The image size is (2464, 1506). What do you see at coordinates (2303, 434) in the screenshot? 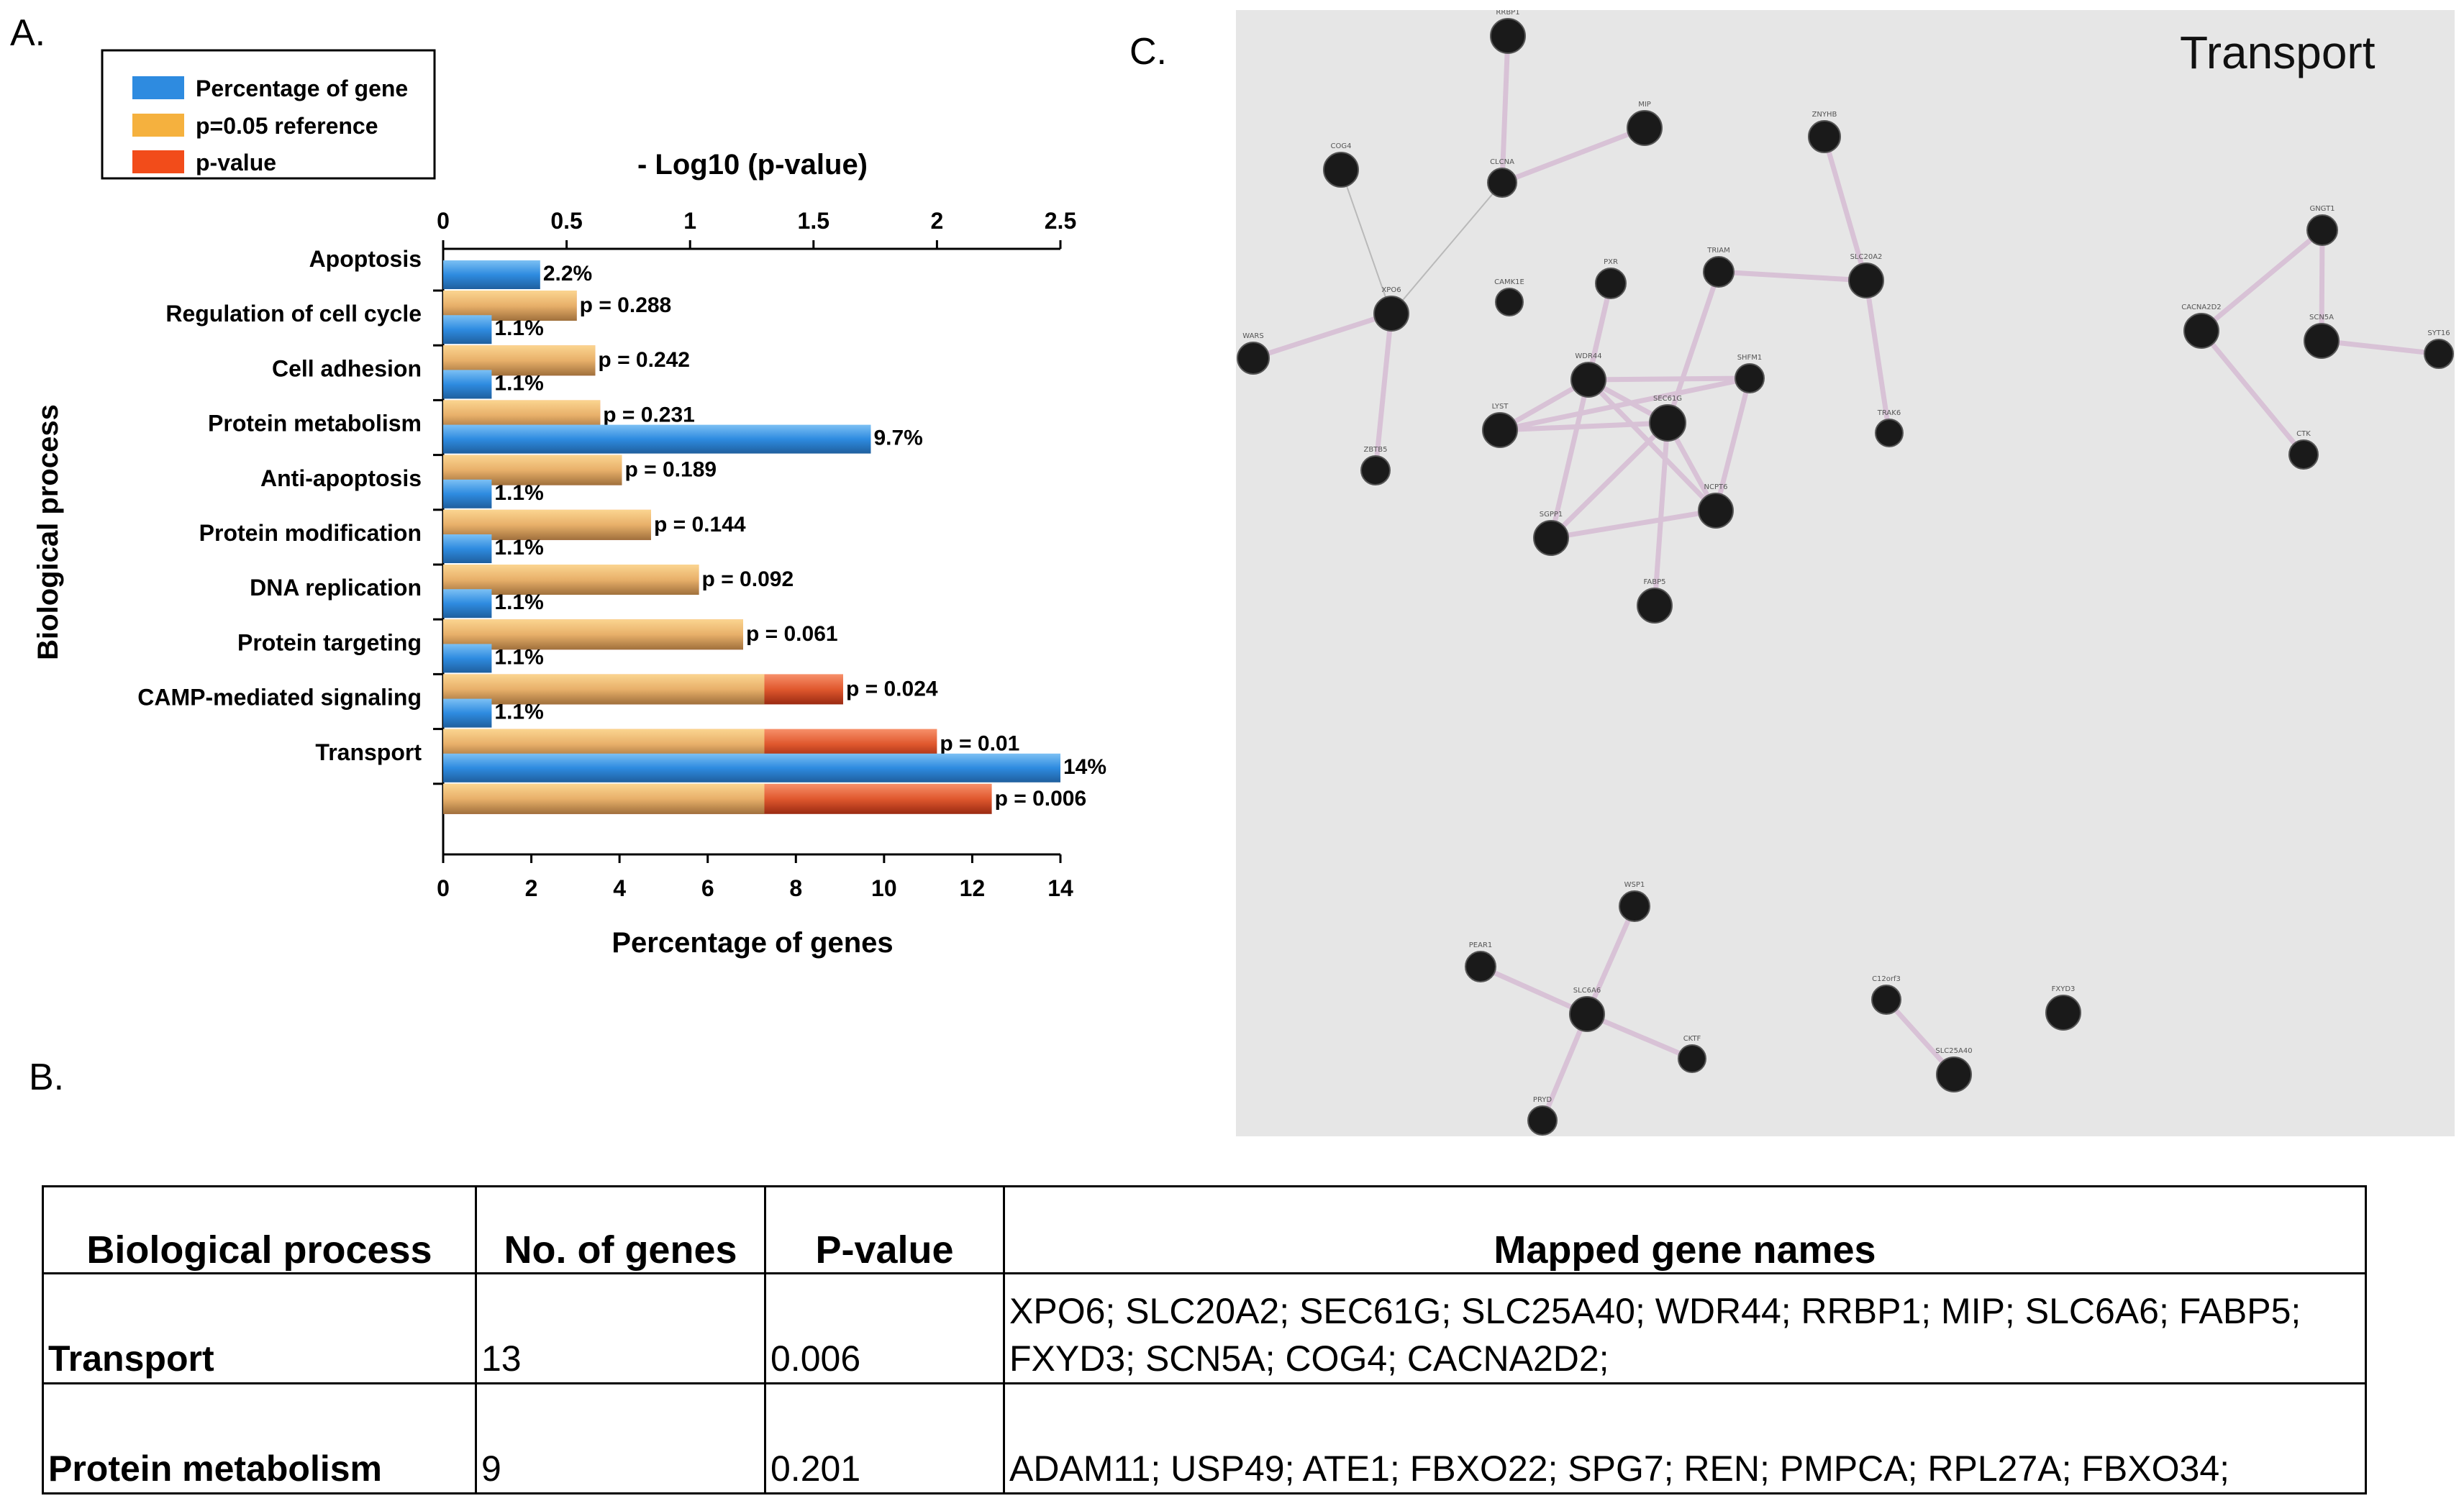
I see `network-node-label: CTK` at bounding box center [2303, 434].